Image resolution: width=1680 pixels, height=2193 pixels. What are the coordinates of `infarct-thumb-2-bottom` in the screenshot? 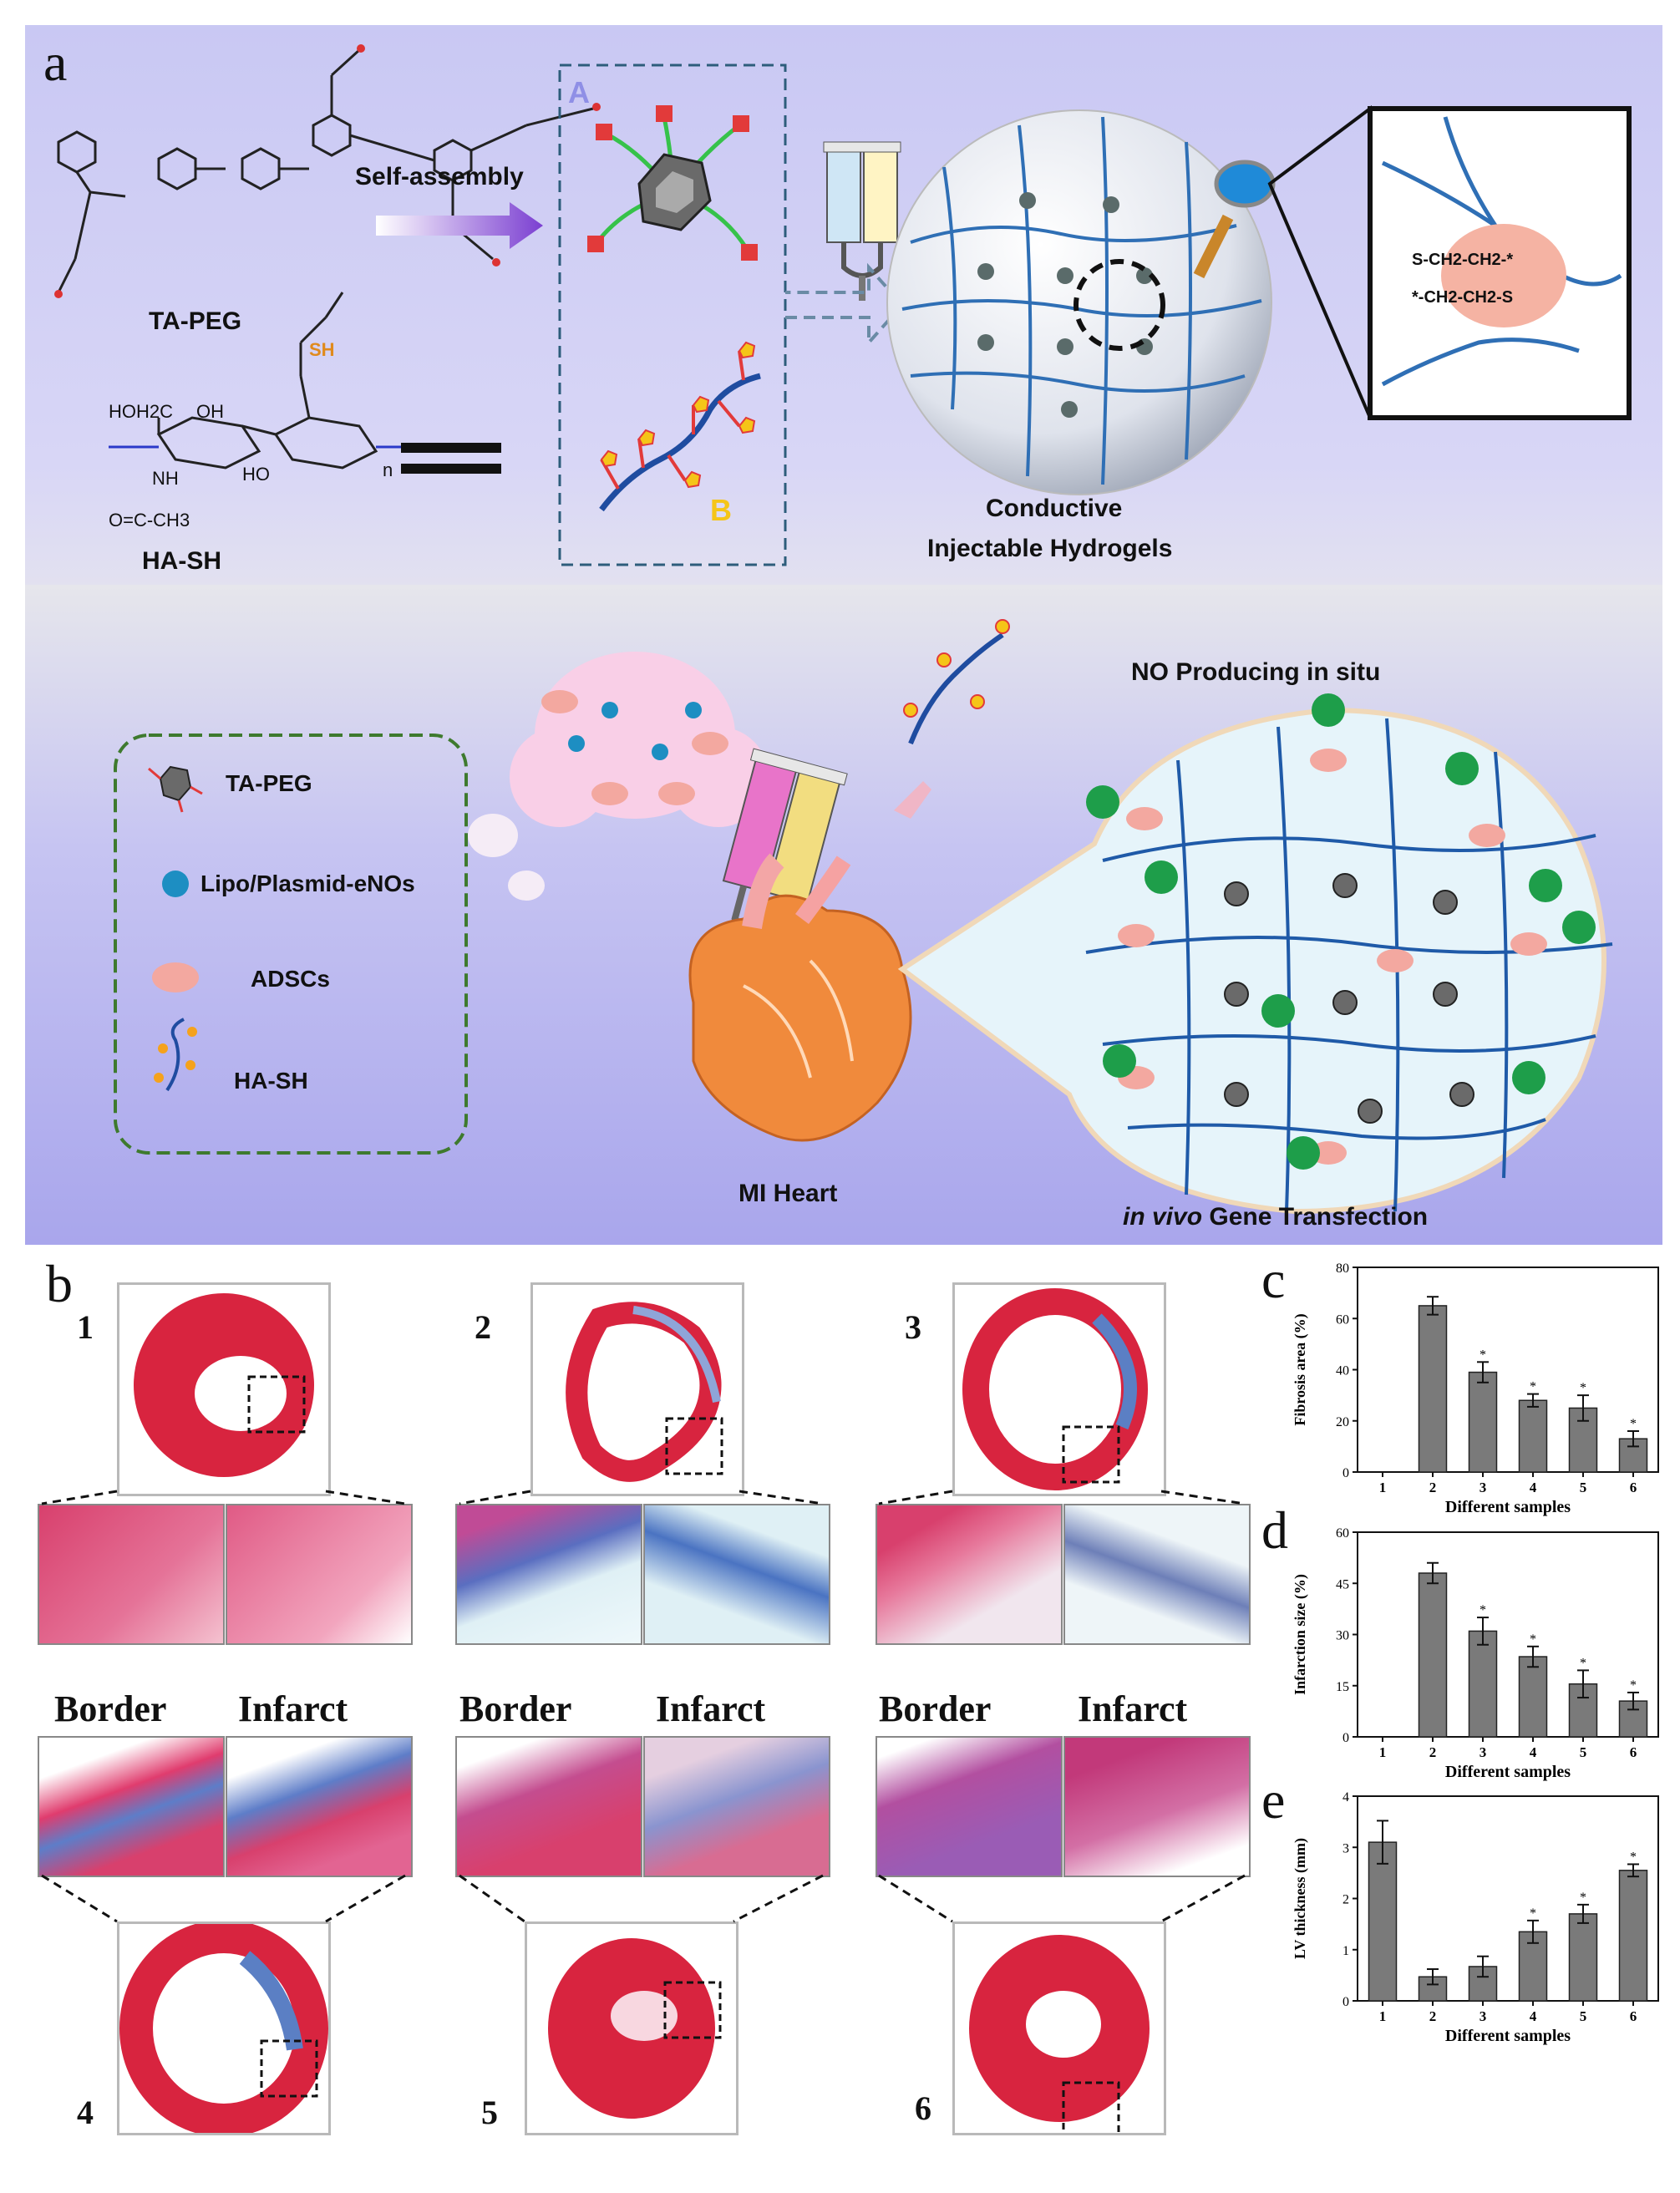 It's located at (736, 1806).